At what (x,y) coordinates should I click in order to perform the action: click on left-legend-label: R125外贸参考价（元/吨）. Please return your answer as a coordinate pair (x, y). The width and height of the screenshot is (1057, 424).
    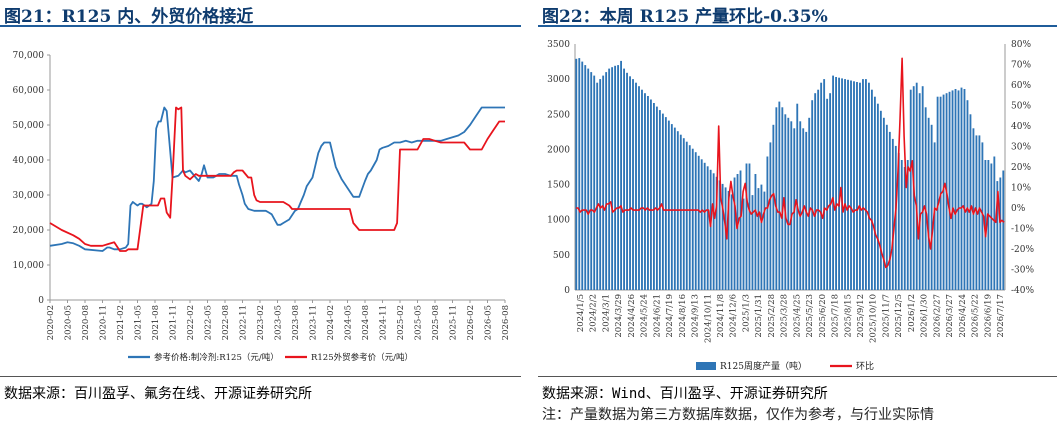
    Looking at the image, I should click on (362, 357).